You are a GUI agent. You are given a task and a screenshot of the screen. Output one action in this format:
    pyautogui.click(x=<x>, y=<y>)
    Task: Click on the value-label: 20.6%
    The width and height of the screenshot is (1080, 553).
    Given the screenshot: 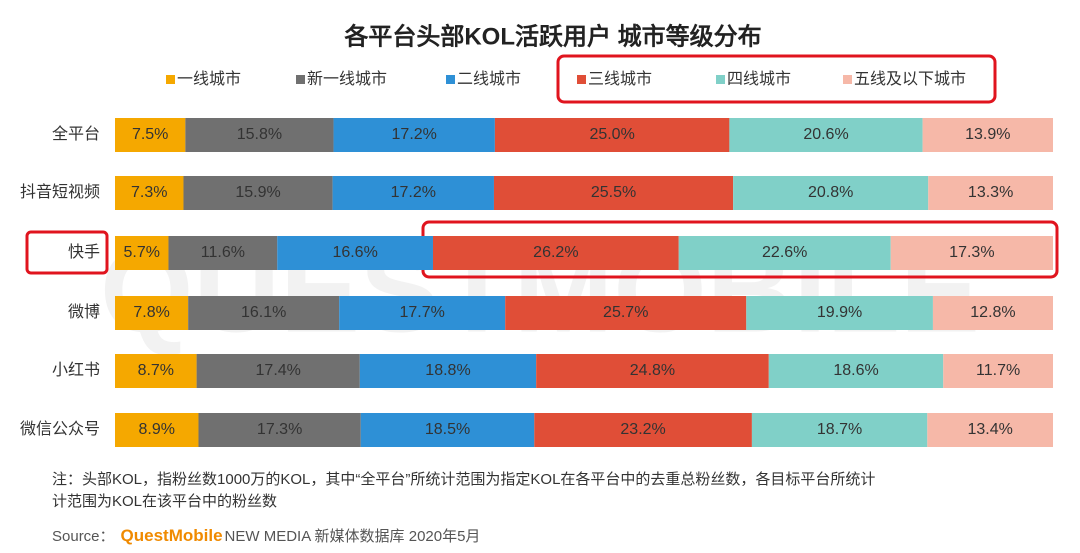 What is the action you would take?
    pyautogui.click(x=825, y=134)
    